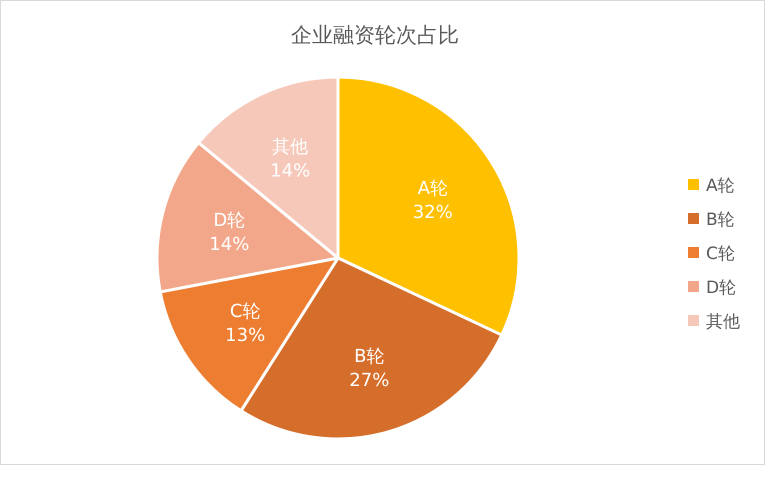 The width and height of the screenshot is (765, 479). What do you see at coordinates (369, 356) in the screenshot?
I see `slice-label: B轮` at bounding box center [369, 356].